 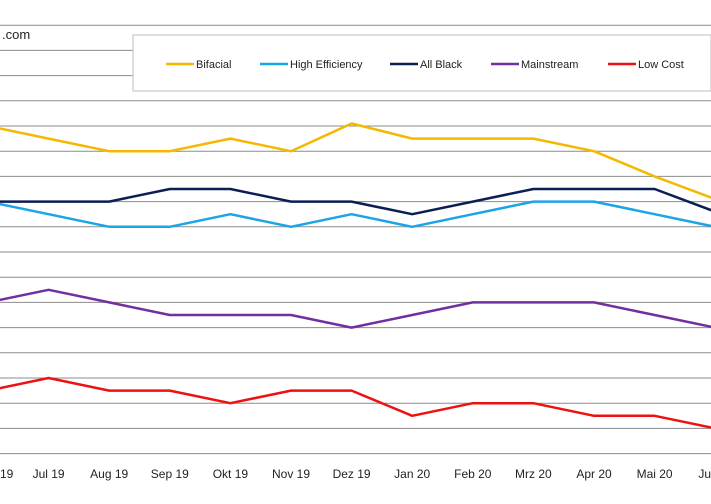 What do you see at coordinates (655, 474) in the screenshot?
I see `x-tick-label: Mai 20` at bounding box center [655, 474].